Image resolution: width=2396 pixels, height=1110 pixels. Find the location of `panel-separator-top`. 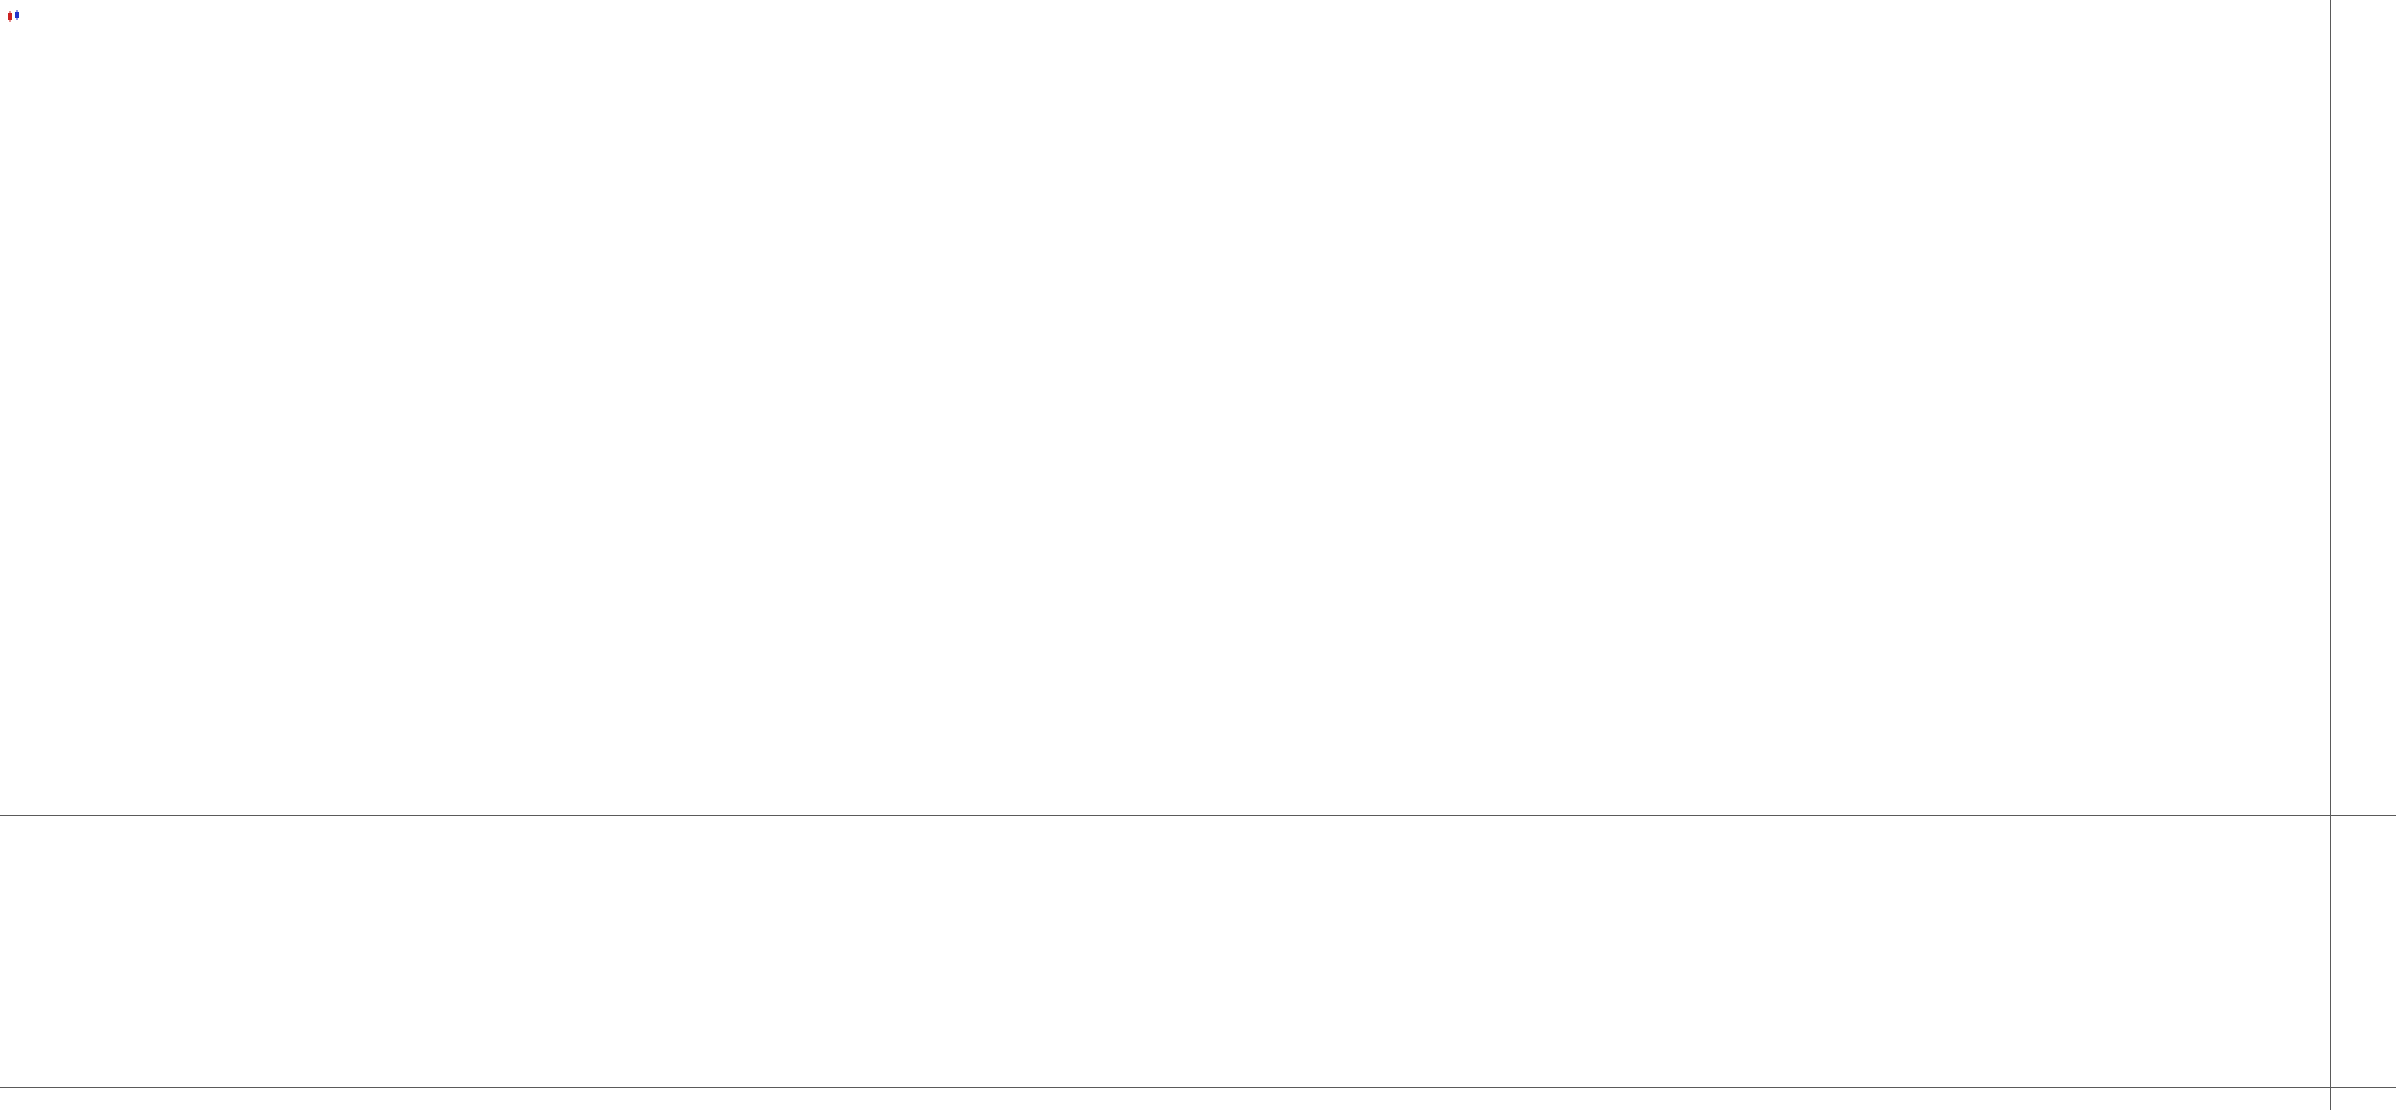

panel-separator-top is located at coordinates (1198, 815).